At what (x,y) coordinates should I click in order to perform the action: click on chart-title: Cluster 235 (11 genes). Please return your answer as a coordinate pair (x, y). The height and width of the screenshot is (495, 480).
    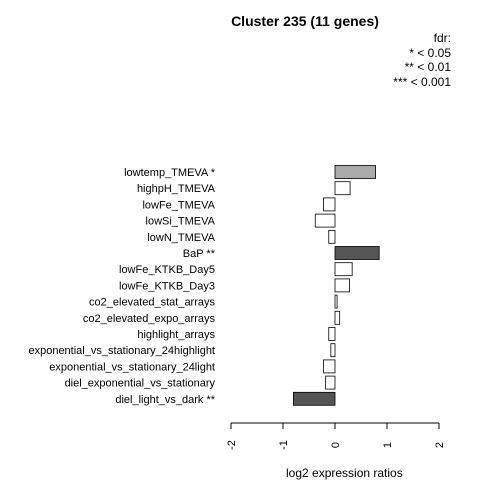
    Looking at the image, I should click on (305, 21).